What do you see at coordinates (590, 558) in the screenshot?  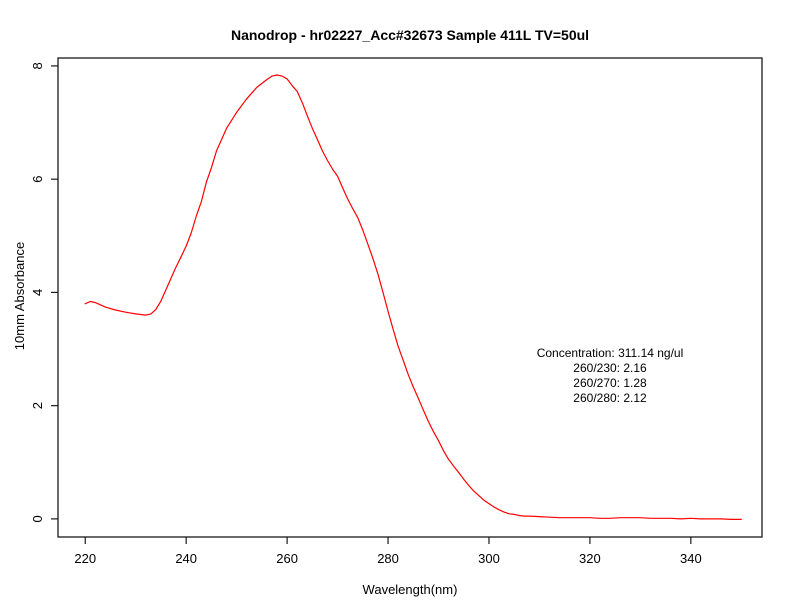 I see `x-tick-label: 320` at bounding box center [590, 558].